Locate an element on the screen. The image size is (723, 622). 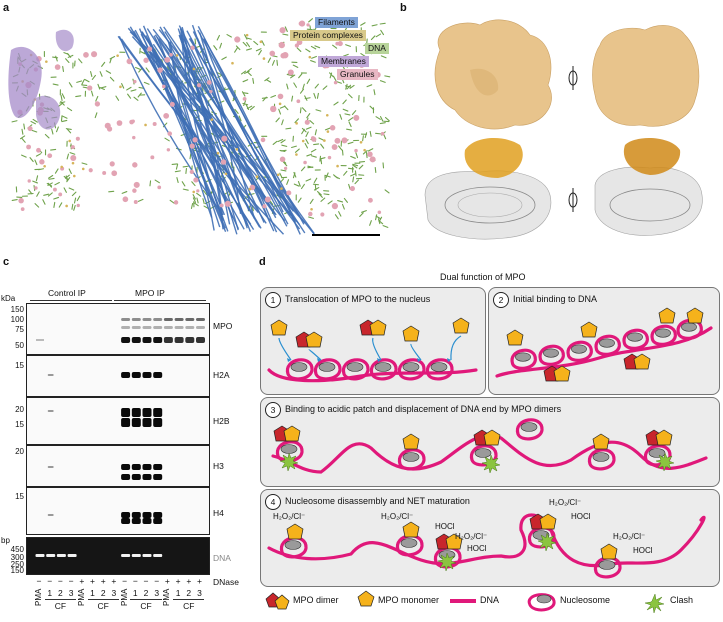
mpo-ip-bracket is located at coordinates (160, 300).